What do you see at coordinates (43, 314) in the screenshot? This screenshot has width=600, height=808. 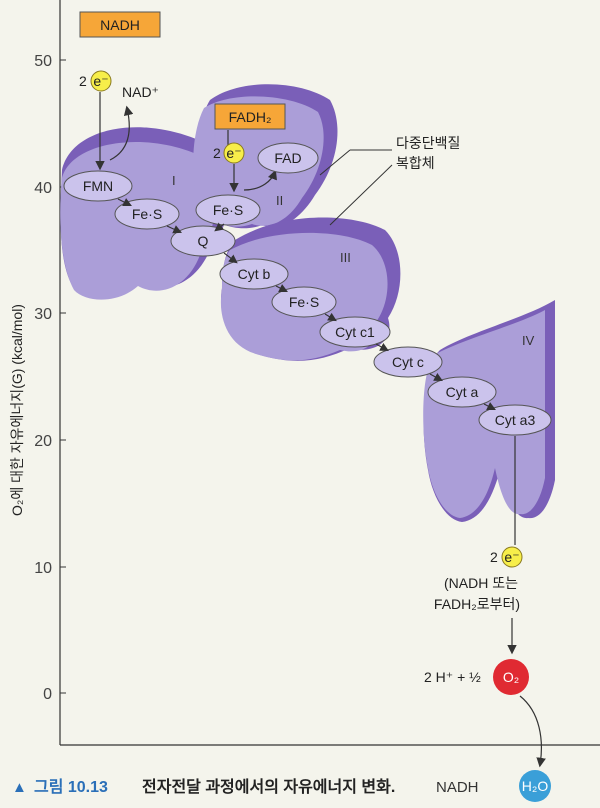 I see `y-tick-30: 30` at bounding box center [43, 314].